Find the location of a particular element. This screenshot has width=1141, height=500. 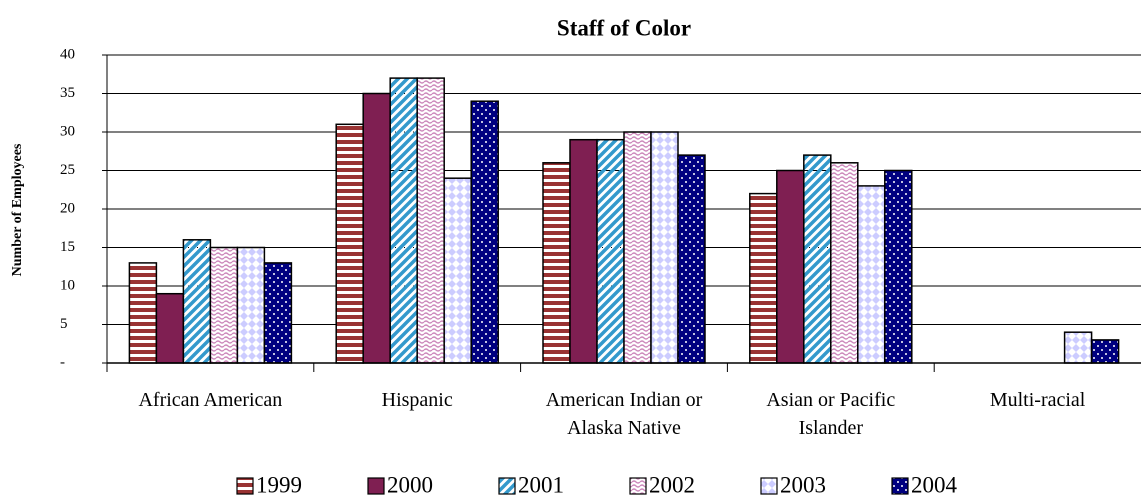

legend-label: 2003 is located at coordinates (803, 484).